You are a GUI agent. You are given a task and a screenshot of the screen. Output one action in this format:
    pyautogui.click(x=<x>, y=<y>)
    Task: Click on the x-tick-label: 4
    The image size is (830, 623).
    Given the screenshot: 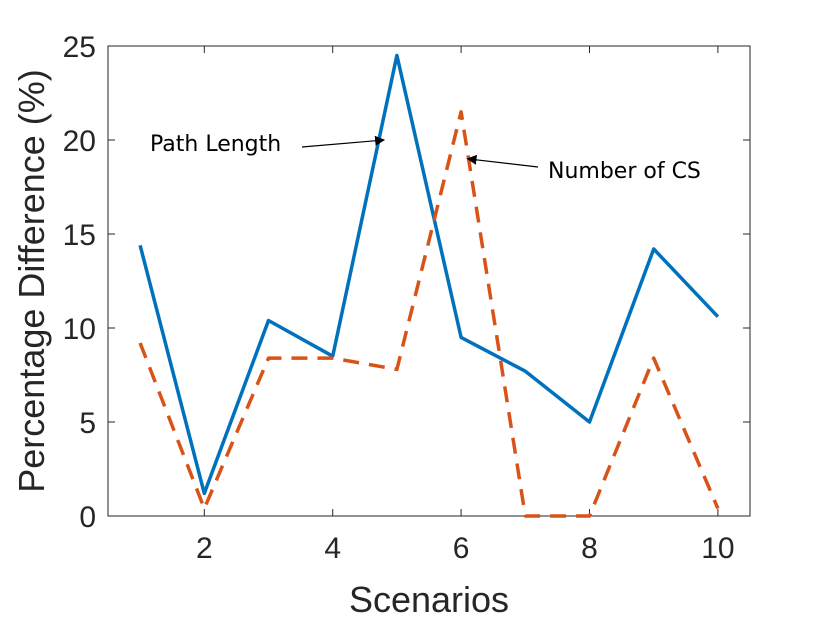 What is the action you would take?
    pyautogui.click(x=332, y=548)
    